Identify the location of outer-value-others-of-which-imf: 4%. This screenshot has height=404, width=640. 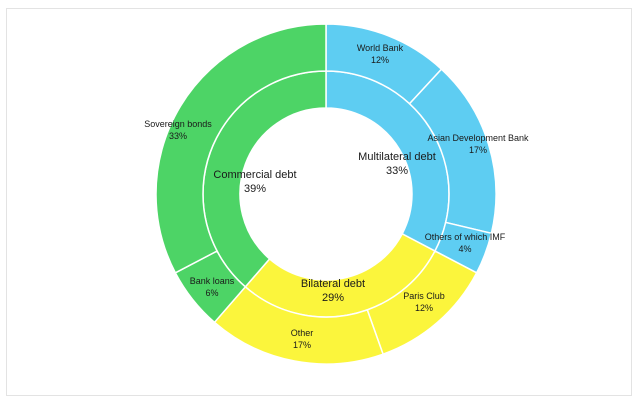
(464, 249).